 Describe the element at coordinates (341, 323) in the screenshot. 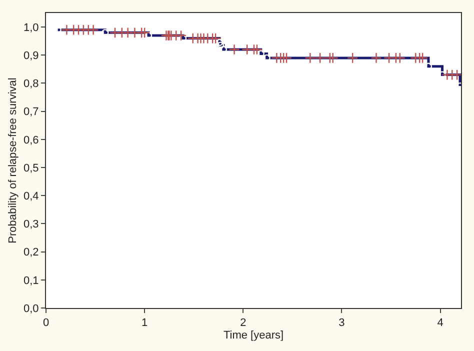

I see `x-tick-label: 3` at that location.